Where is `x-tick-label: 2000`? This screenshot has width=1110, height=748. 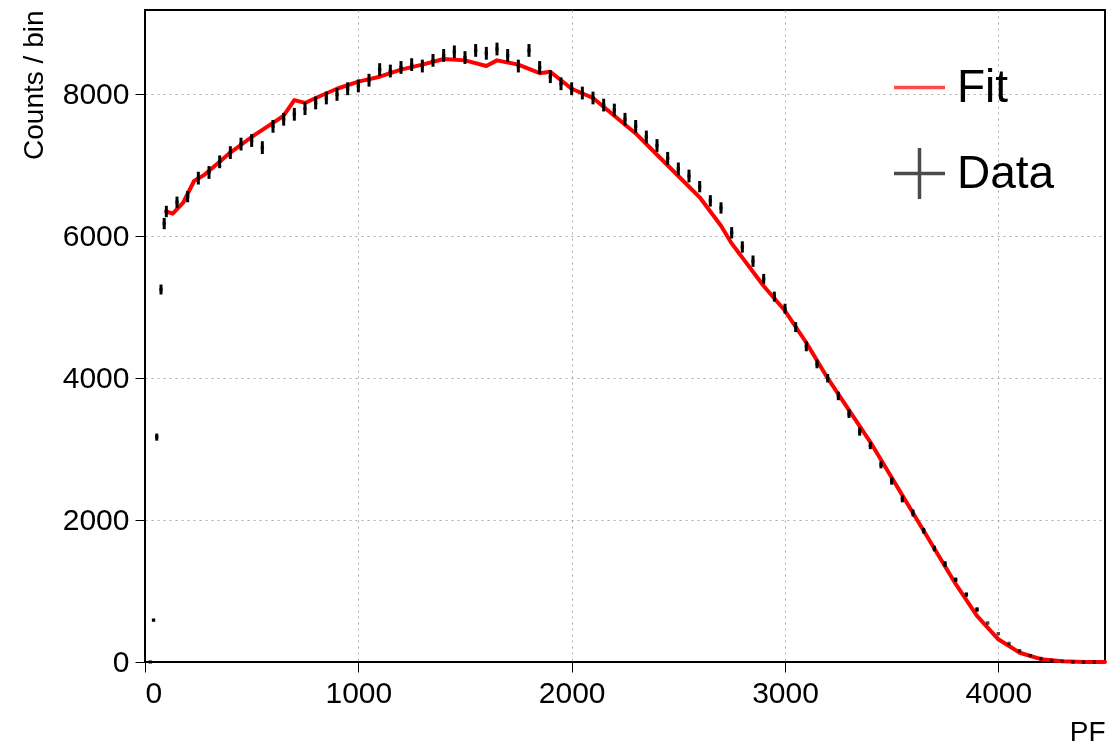 x-tick-label: 2000 is located at coordinates (572, 692).